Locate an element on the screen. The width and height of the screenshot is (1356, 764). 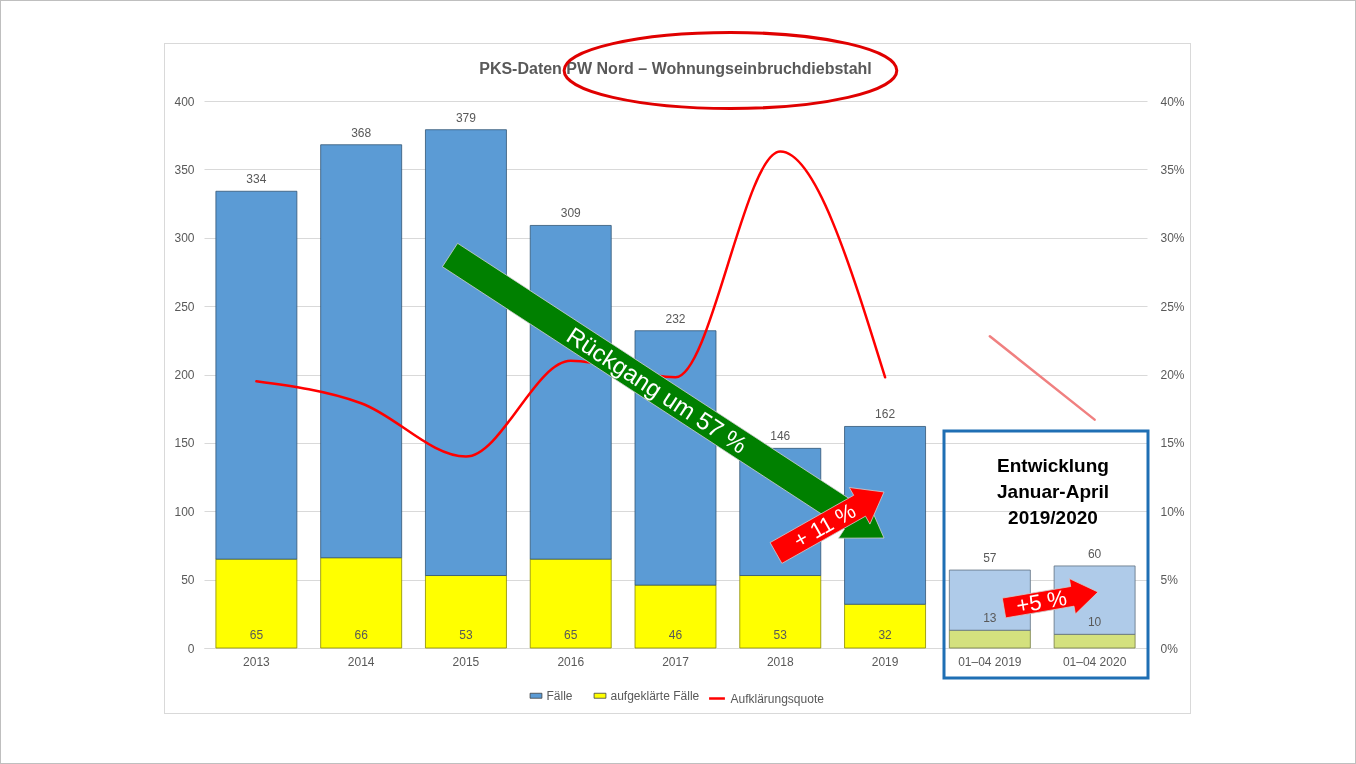
total-label: 57 is located at coordinates (990, 558).